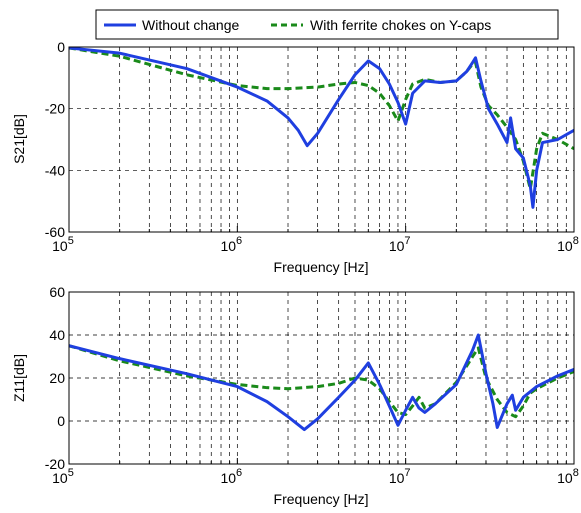 This screenshot has height=513, width=581. I want to click on s21-y-tick-label: -20, so click(55, 109).